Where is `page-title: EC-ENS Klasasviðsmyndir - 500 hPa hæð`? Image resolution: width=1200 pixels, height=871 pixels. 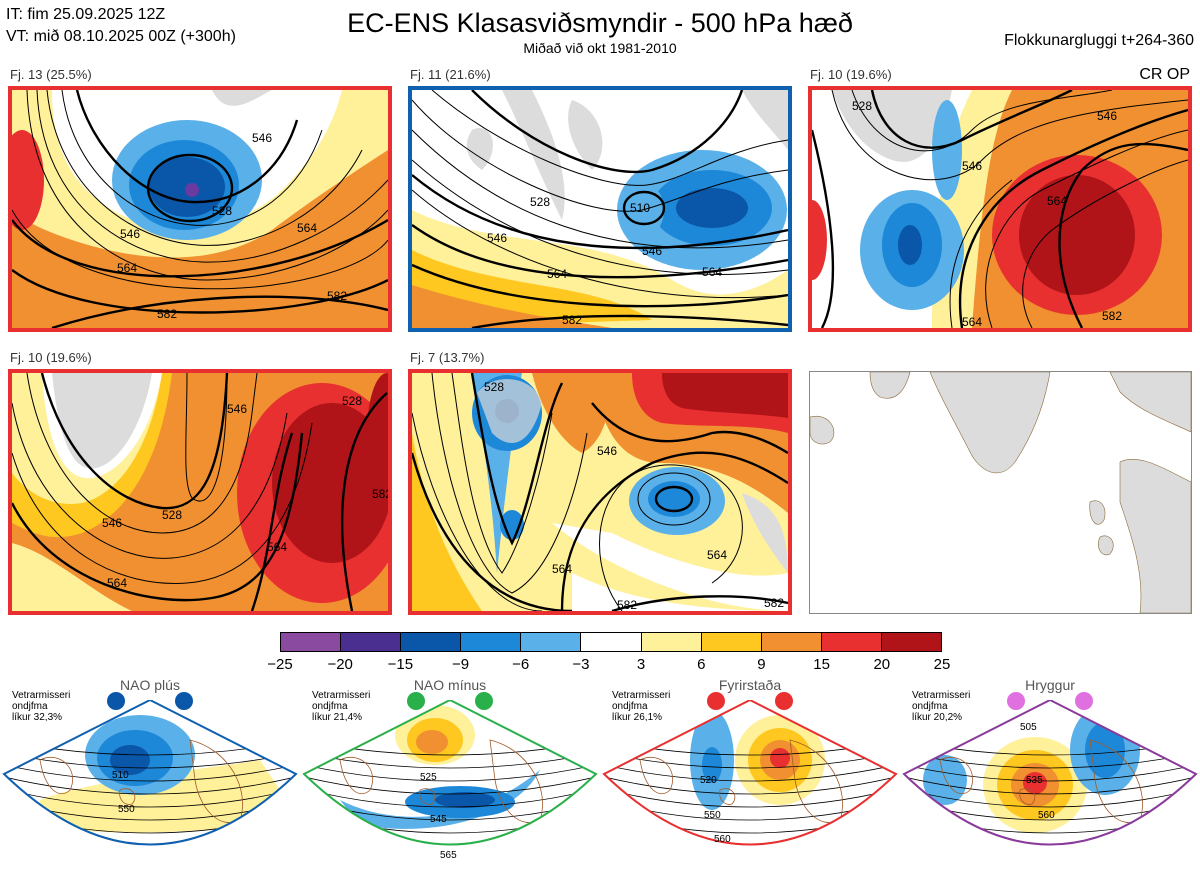 page-title: EC-ENS Klasasviðsmyndir - 500 hPa hæð is located at coordinates (600, 23).